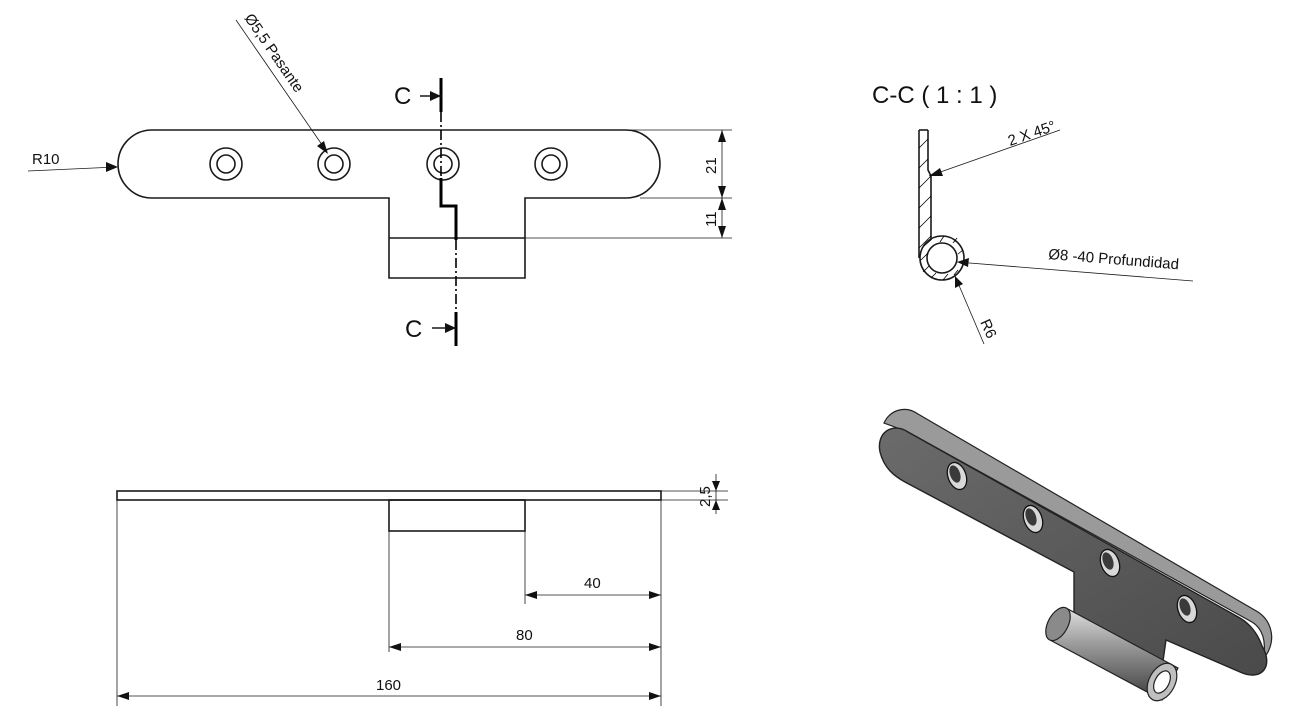 This screenshot has height=716, width=1309. I want to click on section-marker-bottom: C, so click(413, 329).